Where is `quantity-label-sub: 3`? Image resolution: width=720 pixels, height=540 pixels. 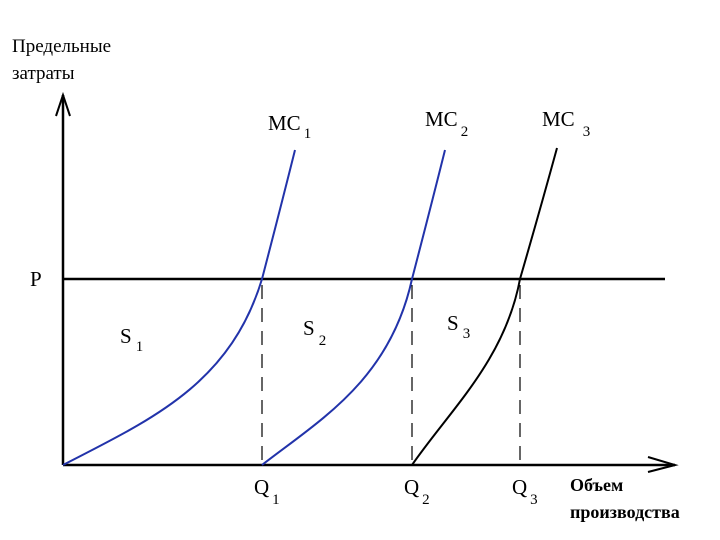 quantity-label-sub: 3 is located at coordinates (534, 500).